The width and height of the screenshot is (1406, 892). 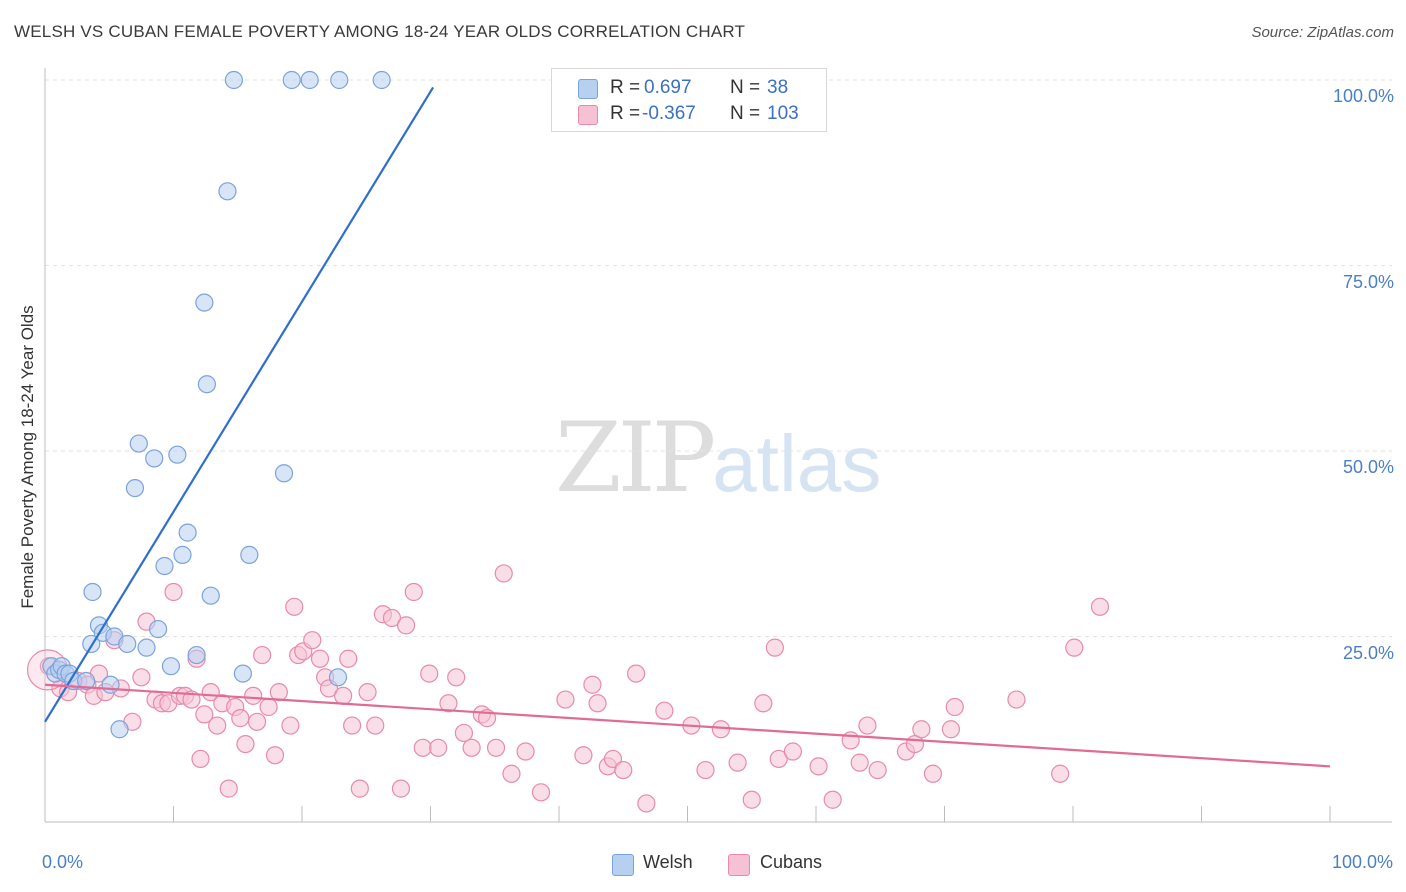 What do you see at coordinates (669, 113) in the screenshot?
I see `legend-r-value: -0.367` at bounding box center [669, 113].